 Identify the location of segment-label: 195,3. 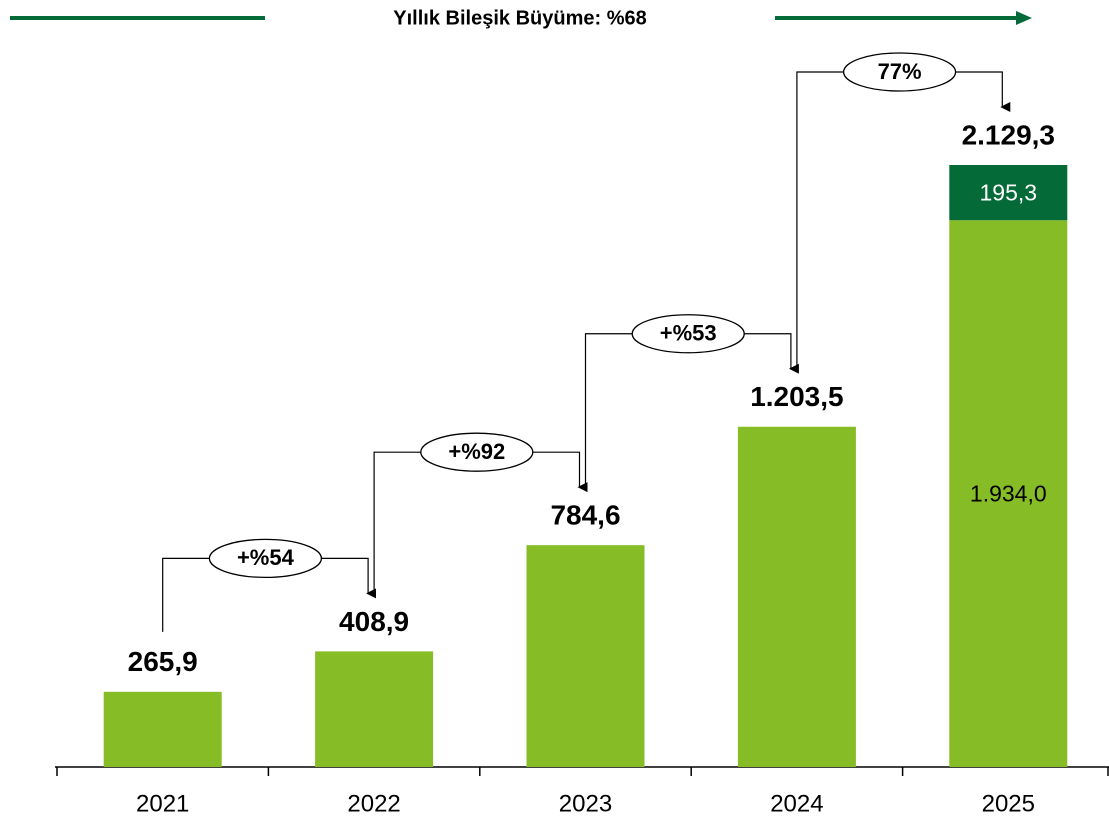
(1009, 193).